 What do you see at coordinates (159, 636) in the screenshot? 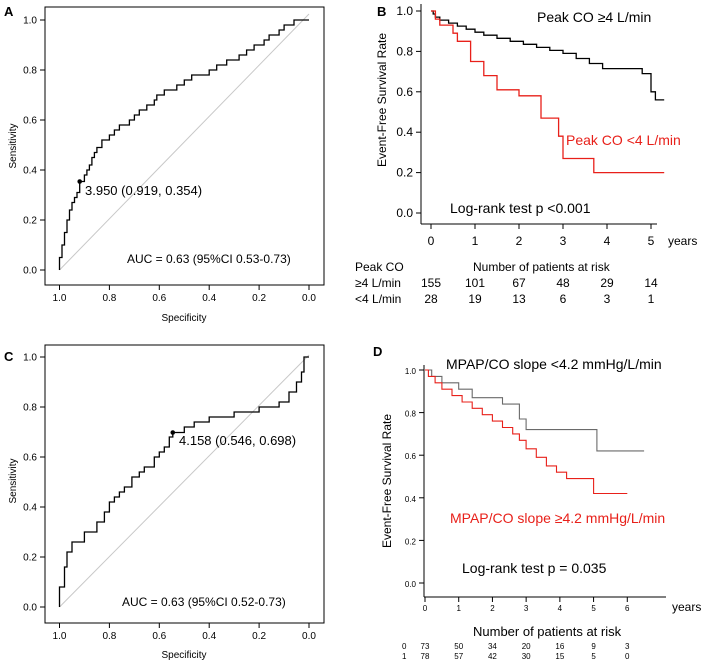
I see `panel-c-x-tick-label: 0.6` at bounding box center [159, 636].